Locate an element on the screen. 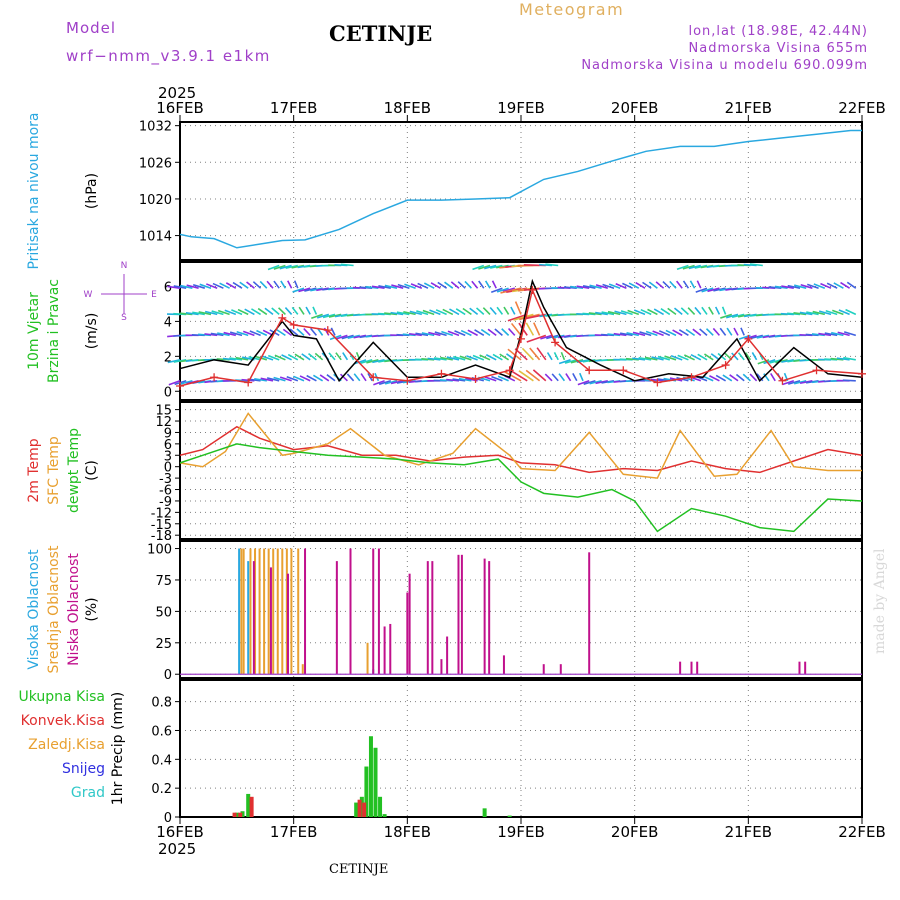 Image resolution: width=900 pixels, height=900 pixels. bottom-xtick-label: 19FEB is located at coordinates (520, 832).